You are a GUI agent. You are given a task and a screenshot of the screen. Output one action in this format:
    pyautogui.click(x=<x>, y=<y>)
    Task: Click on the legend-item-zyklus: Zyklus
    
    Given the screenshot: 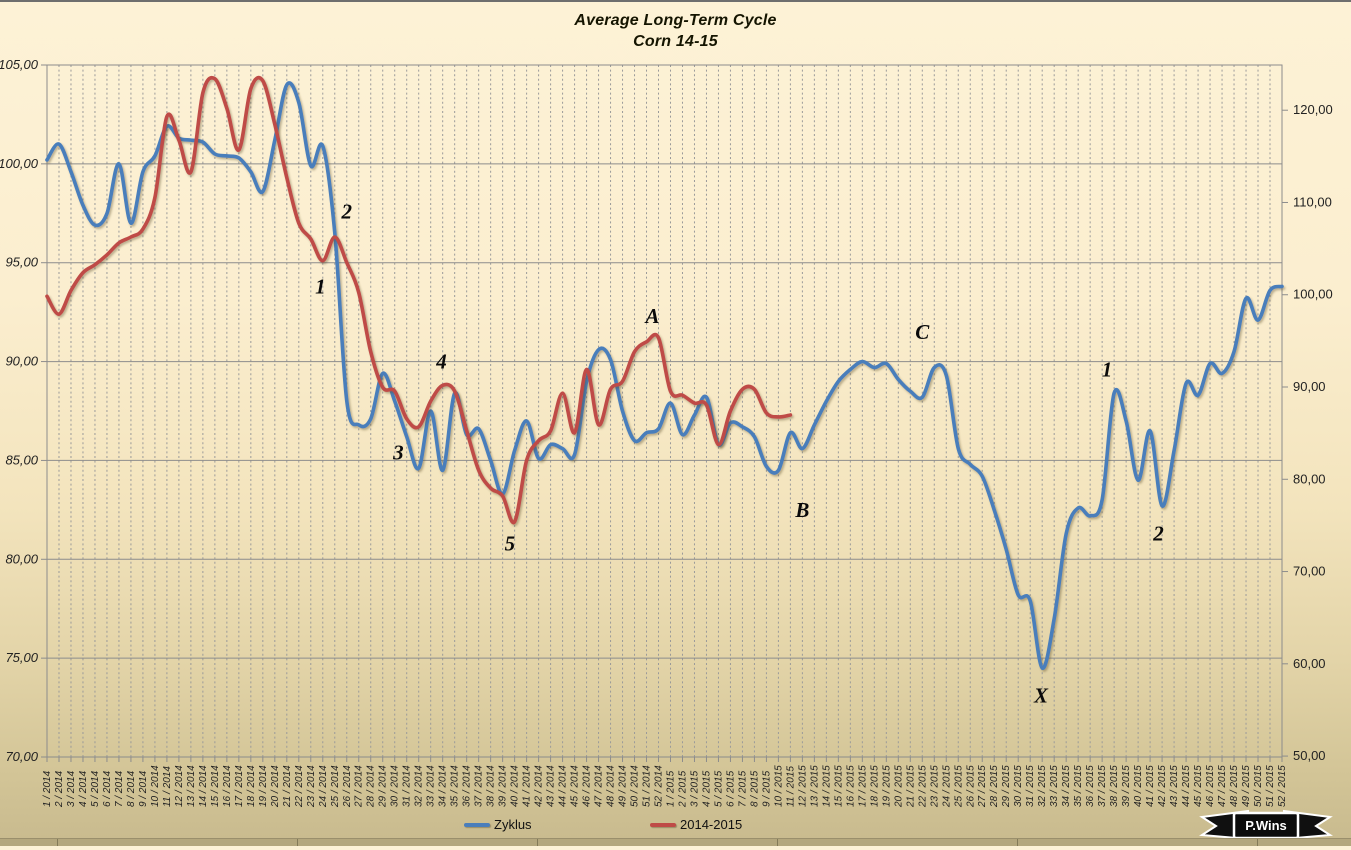 What is the action you would take?
    pyautogui.click(x=498, y=824)
    